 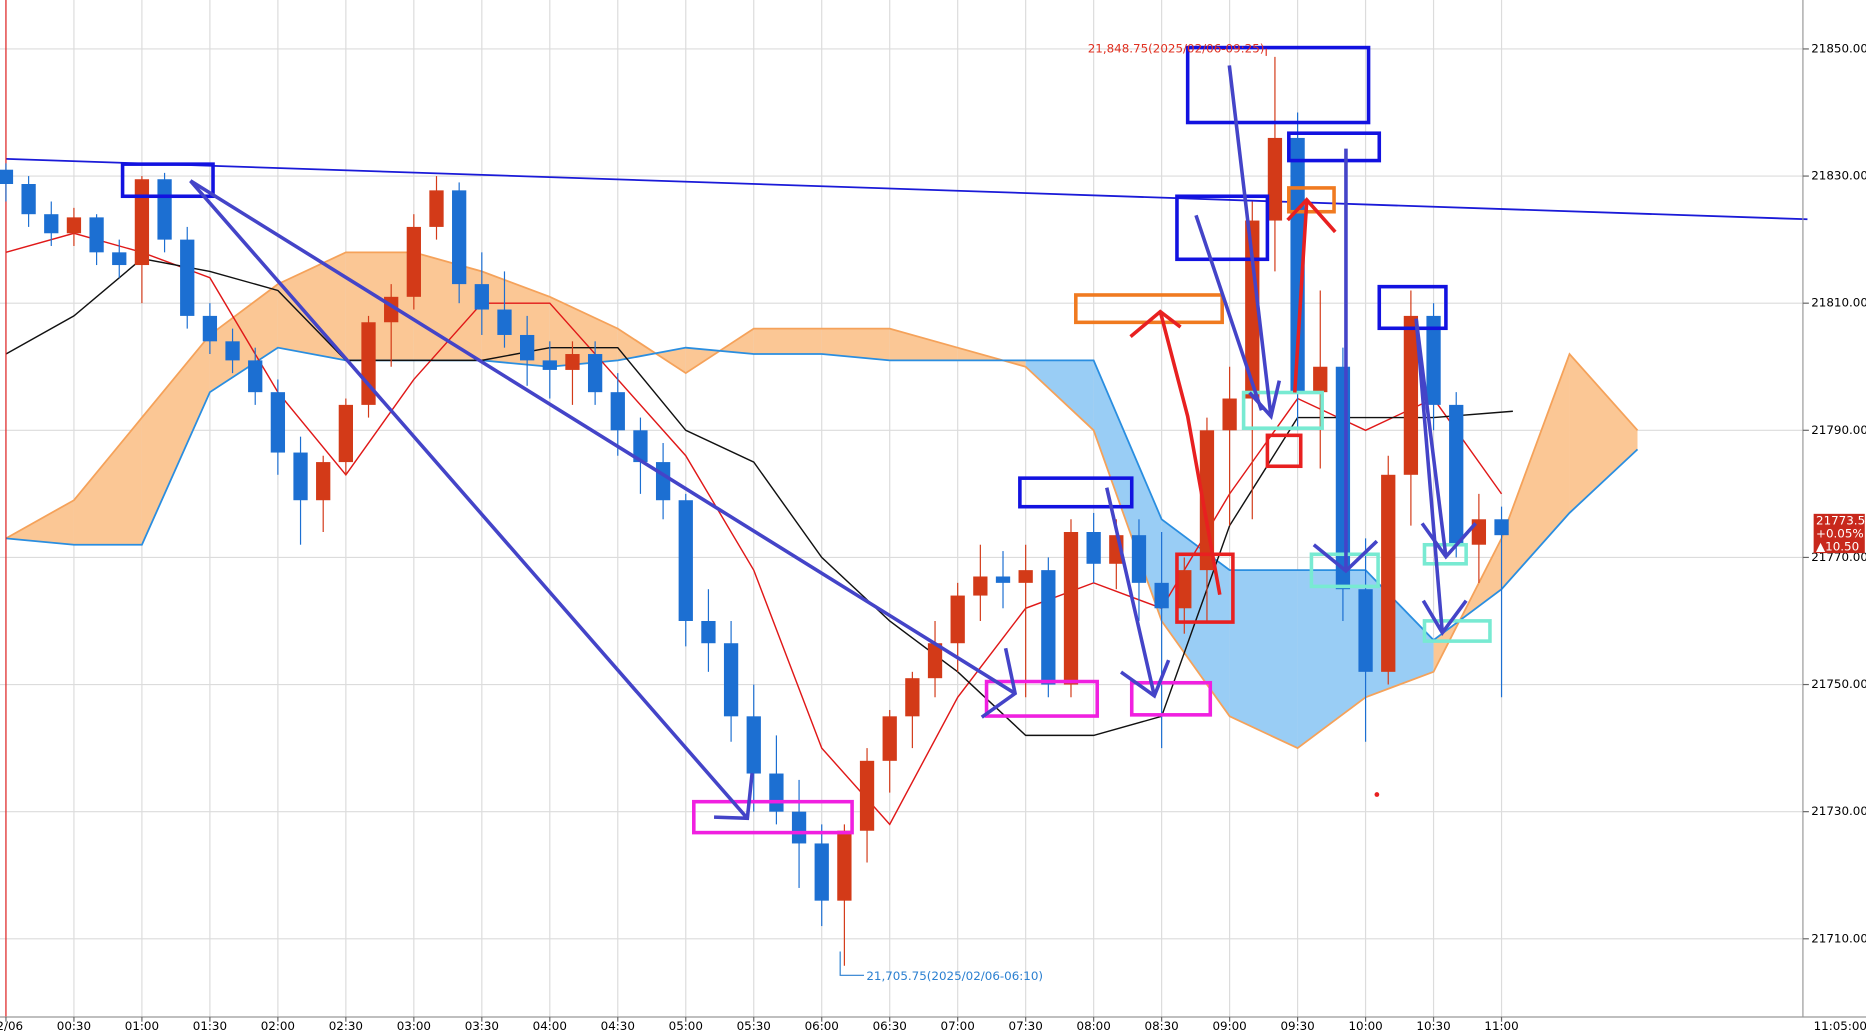 What do you see at coordinates (346, 1026) in the screenshot?
I see `x-tick-label: 02:30` at bounding box center [346, 1026].